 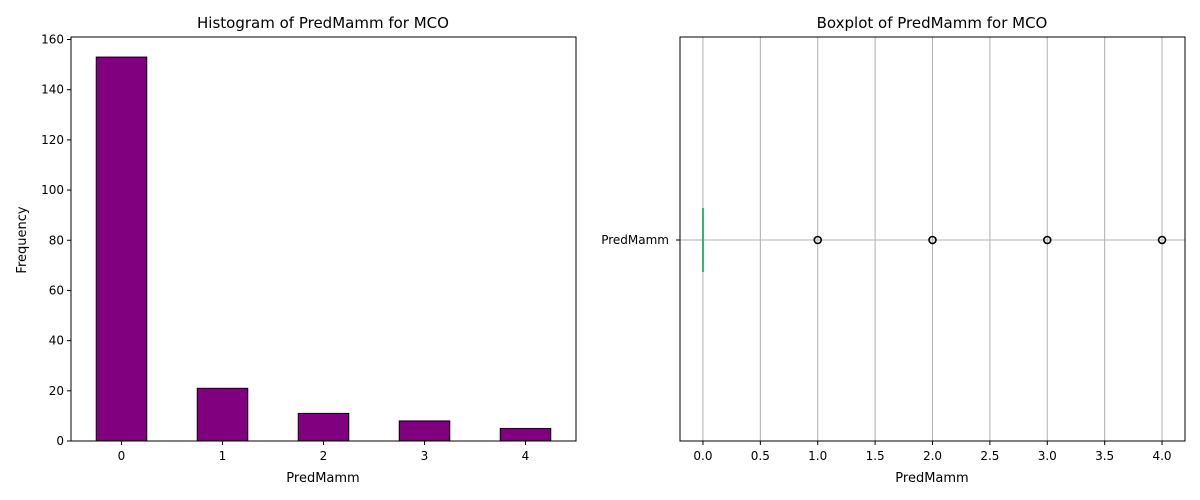 What do you see at coordinates (817, 456) in the screenshot?
I see `boxplot-x-tick-label: 1.0` at bounding box center [817, 456].